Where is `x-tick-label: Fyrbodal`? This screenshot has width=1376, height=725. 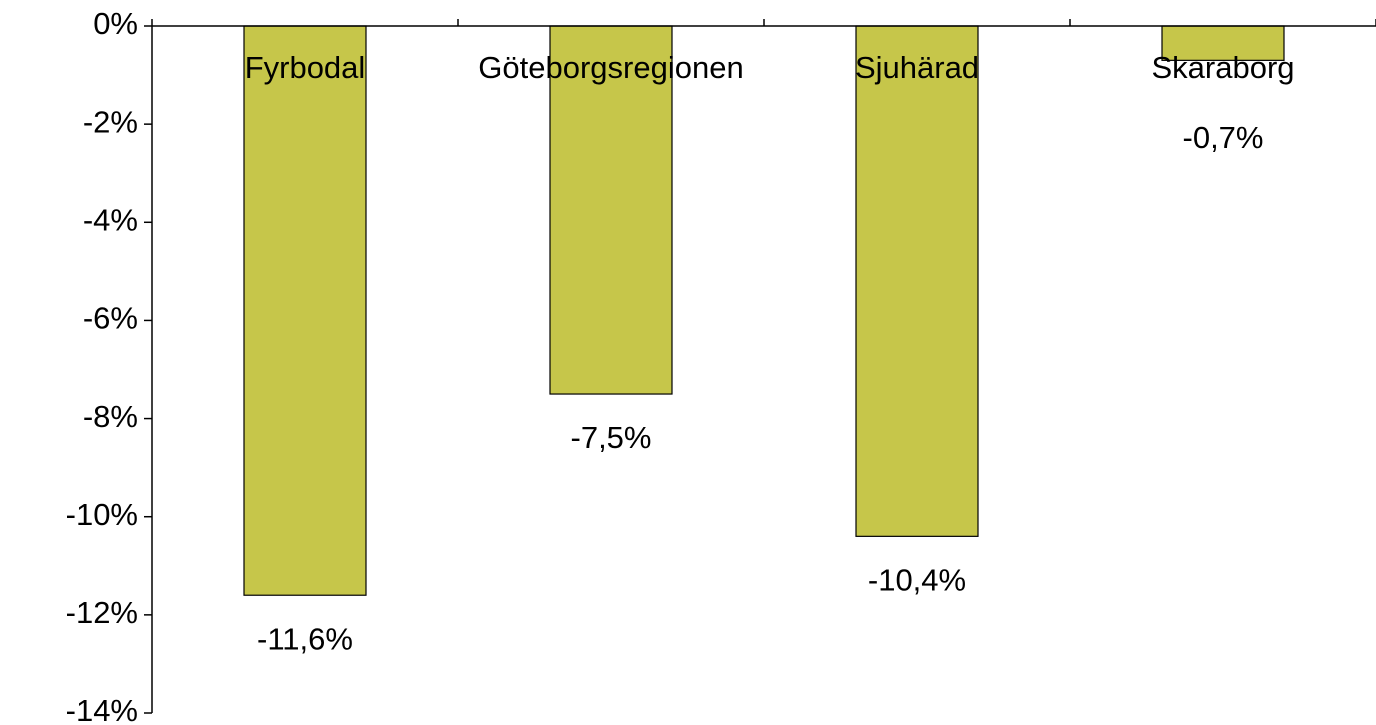
x-tick-label: Fyrbodal is located at coordinates (305, 67).